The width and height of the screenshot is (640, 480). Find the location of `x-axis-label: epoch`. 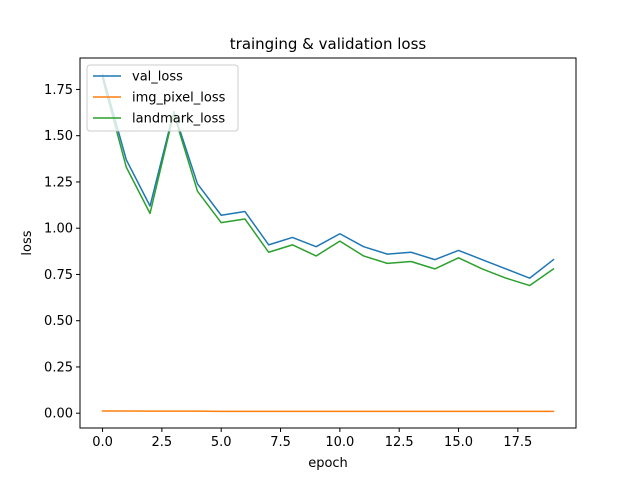

x-axis-label: epoch is located at coordinates (328, 463).